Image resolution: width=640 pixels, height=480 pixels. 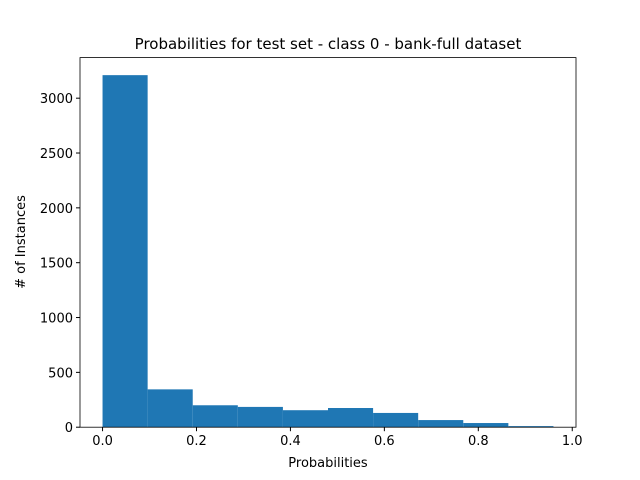 What do you see at coordinates (572, 441) in the screenshot?
I see `x-tick-label: 1.0` at bounding box center [572, 441].